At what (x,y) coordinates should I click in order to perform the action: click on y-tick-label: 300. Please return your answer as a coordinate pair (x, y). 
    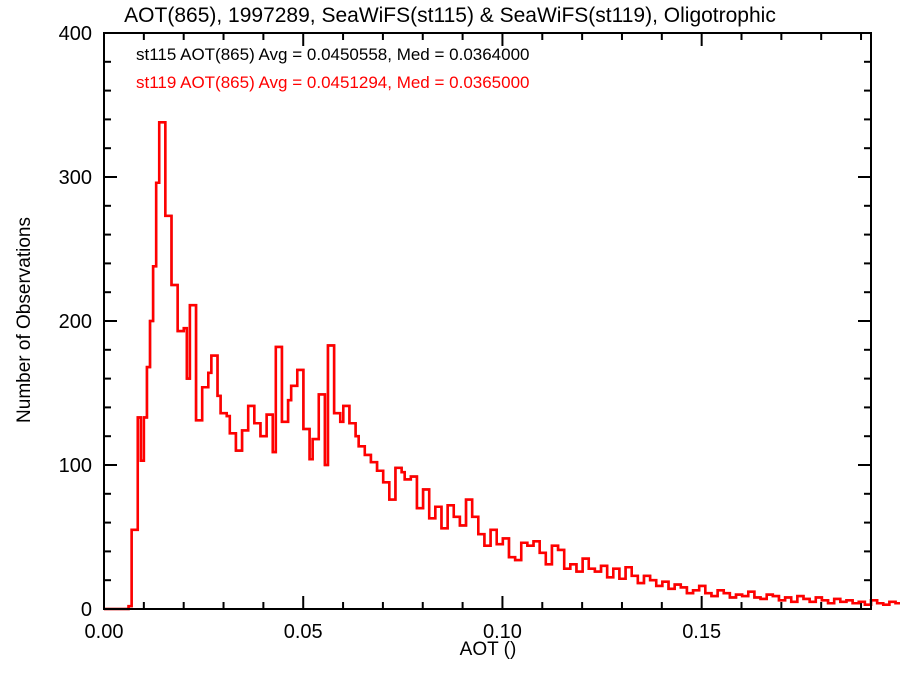
    Looking at the image, I should click on (75, 178).